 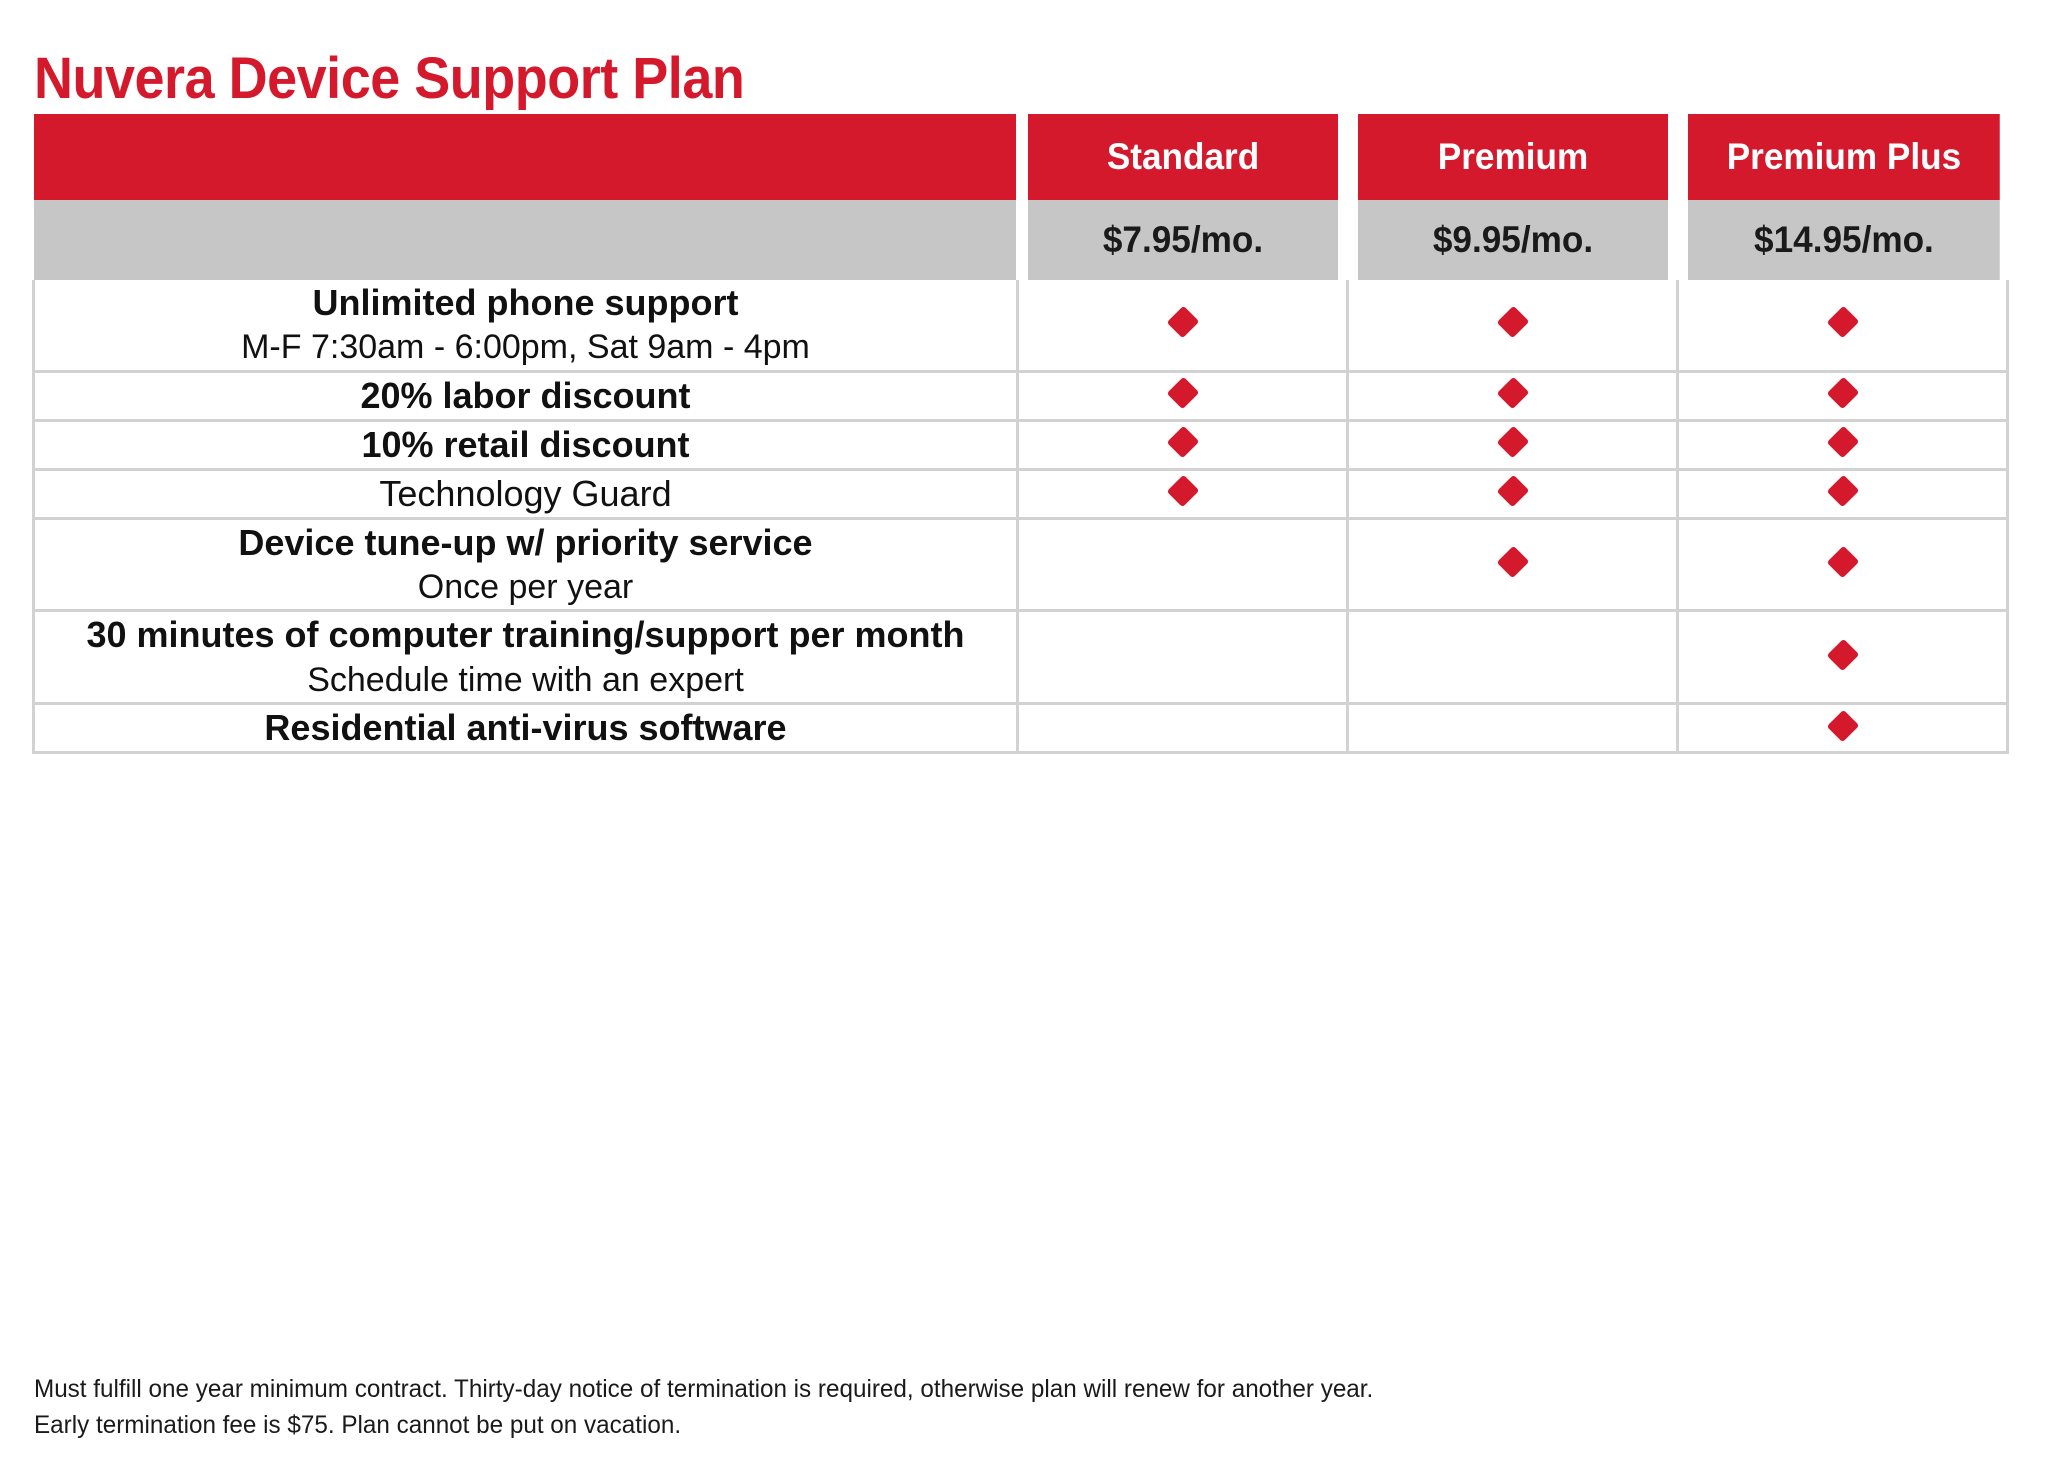 I want to click on feature-subtitle: M-F 7:30am - 6:00pm, Sat 9am - 4pm, so click(x=525, y=347).